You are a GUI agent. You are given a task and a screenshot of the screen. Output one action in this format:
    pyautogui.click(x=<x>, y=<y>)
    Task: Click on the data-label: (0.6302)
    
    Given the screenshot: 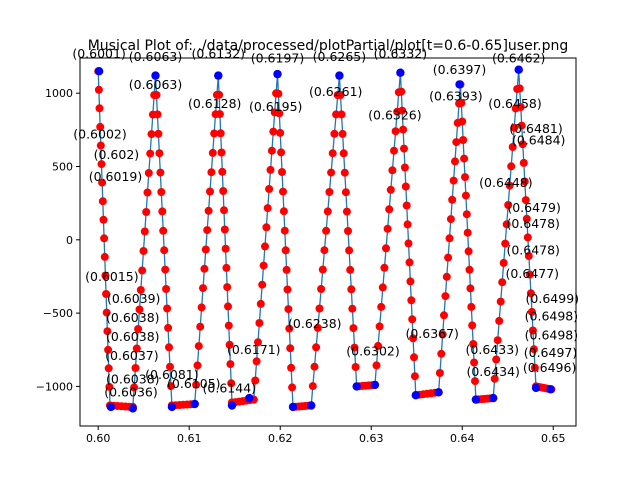 What is the action you would take?
    pyautogui.click(x=373, y=351)
    